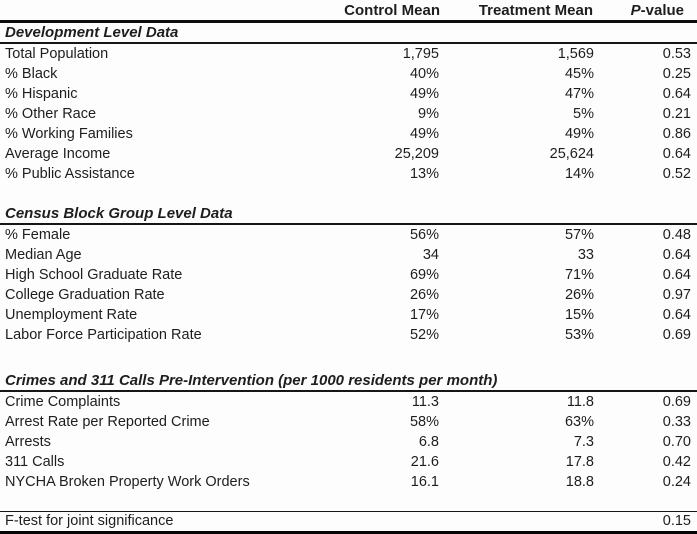 Image resolution: width=697 pixels, height=534 pixels. What do you see at coordinates (63, 401) in the screenshot?
I see `row-label: Crime Complaints` at bounding box center [63, 401].